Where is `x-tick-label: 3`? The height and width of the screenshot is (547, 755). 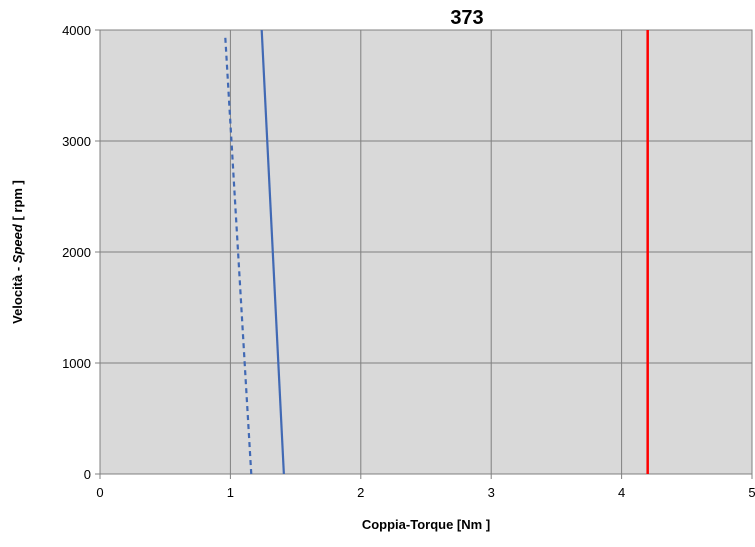
x-tick-label: 3 is located at coordinates (491, 492).